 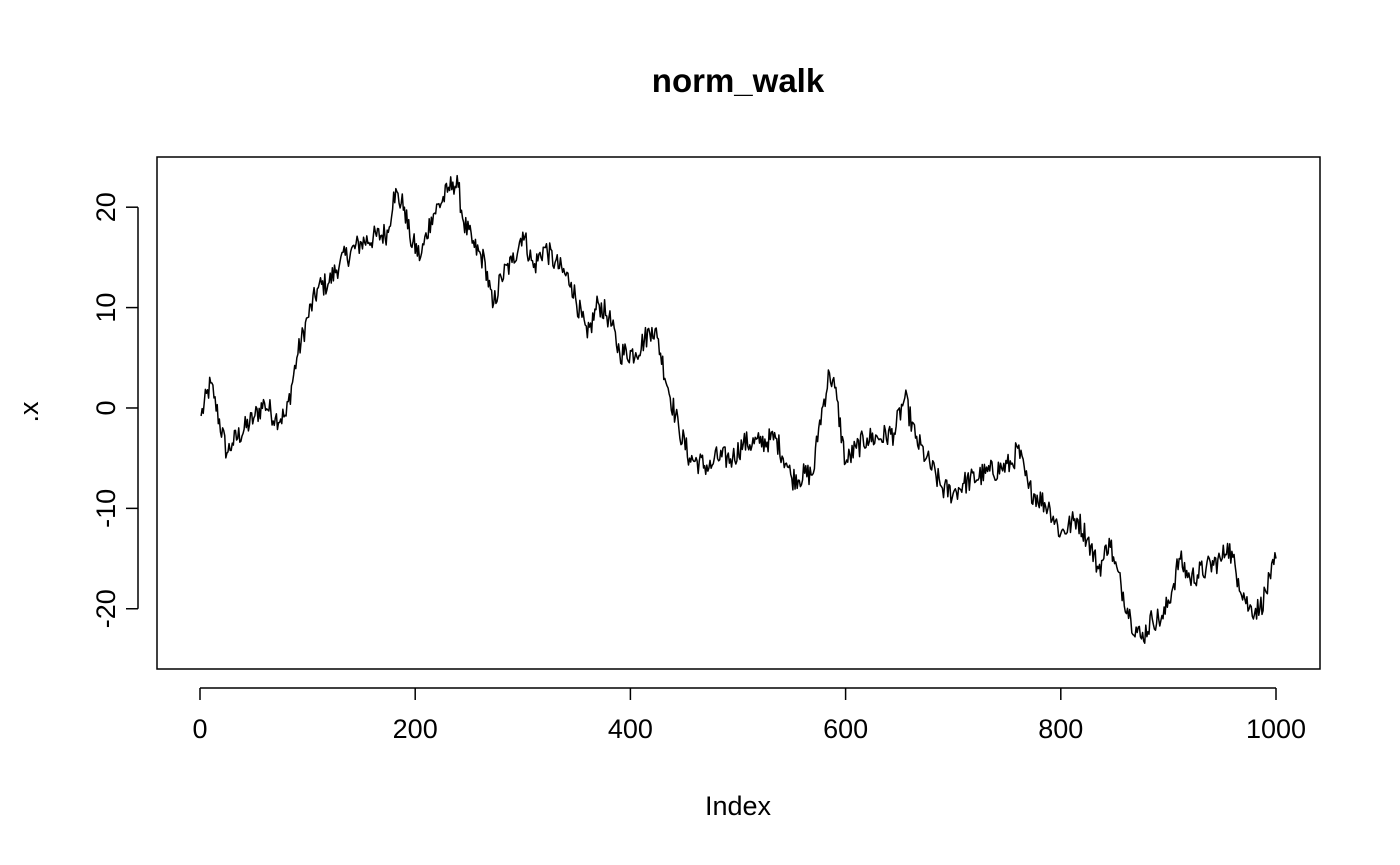 I want to click on x-tick-label: 200, so click(x=415, y=729).